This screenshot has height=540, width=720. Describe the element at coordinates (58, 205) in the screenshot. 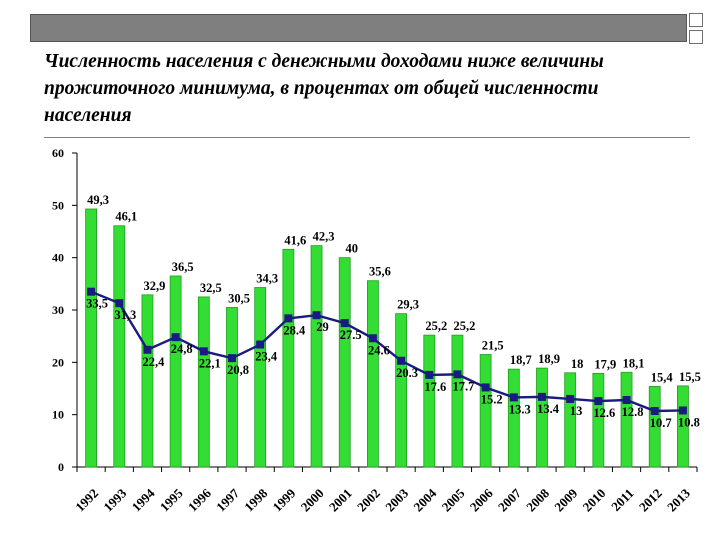

I see `y-tick-label: 50` at that location.